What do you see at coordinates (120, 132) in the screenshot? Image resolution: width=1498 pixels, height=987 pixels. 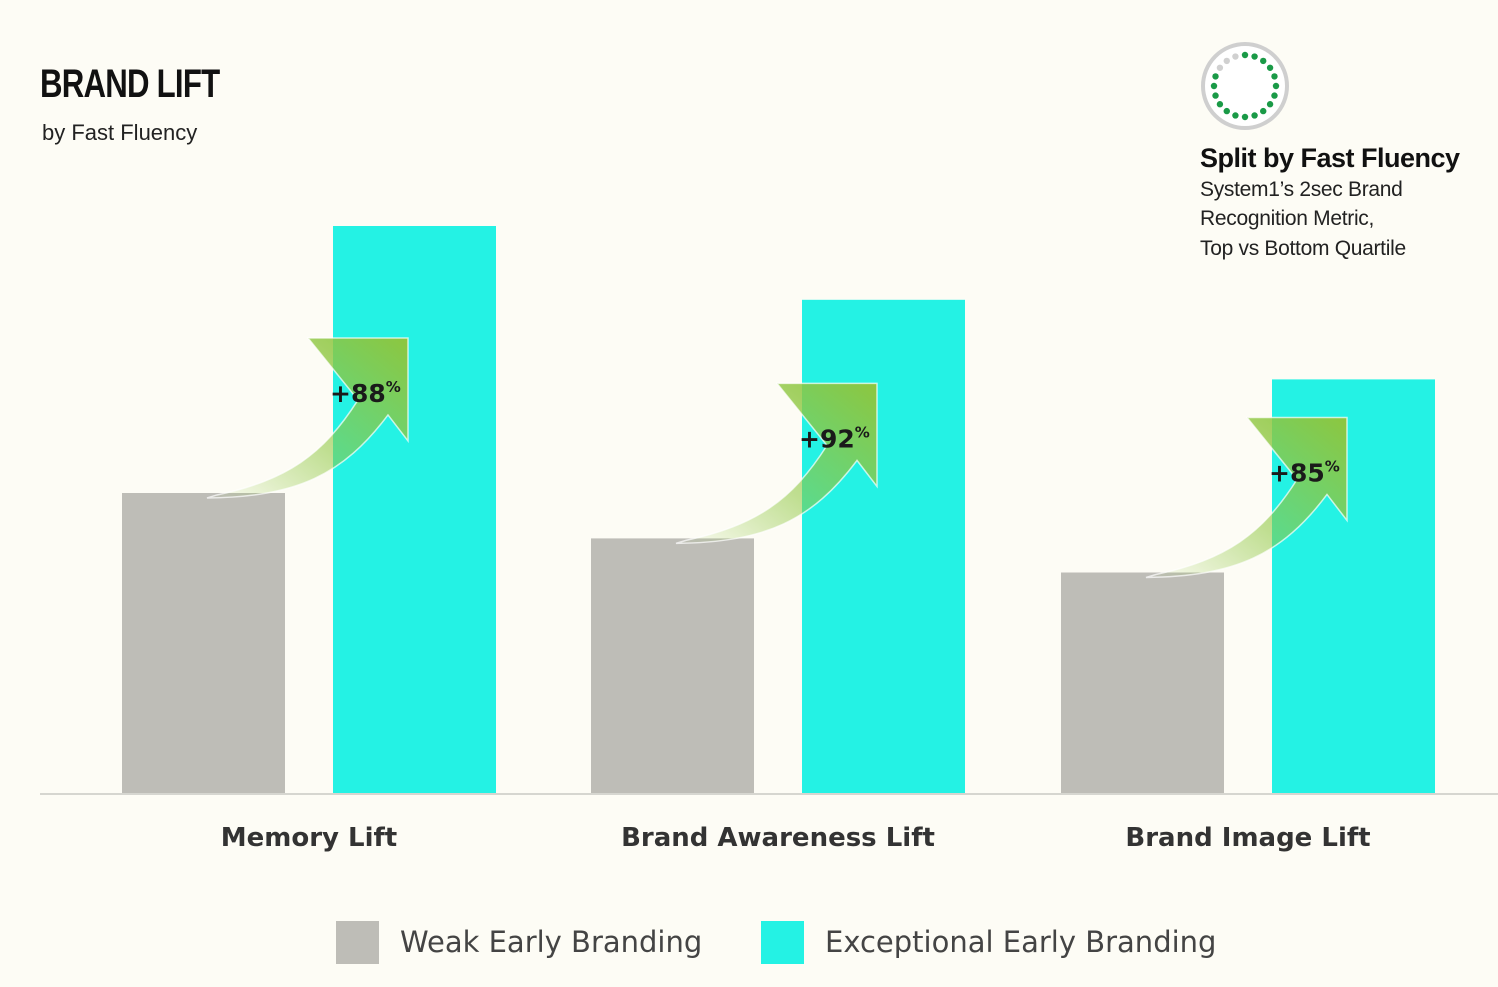 I see `chart-subtitle: by Fast Fluency` at bounding box center [120, 132].